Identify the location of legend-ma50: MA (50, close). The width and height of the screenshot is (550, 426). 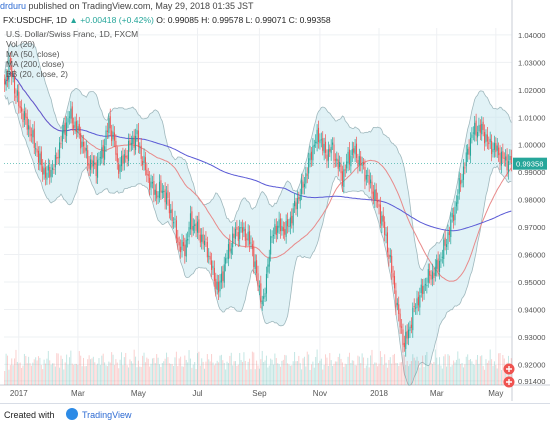
(33, 54).